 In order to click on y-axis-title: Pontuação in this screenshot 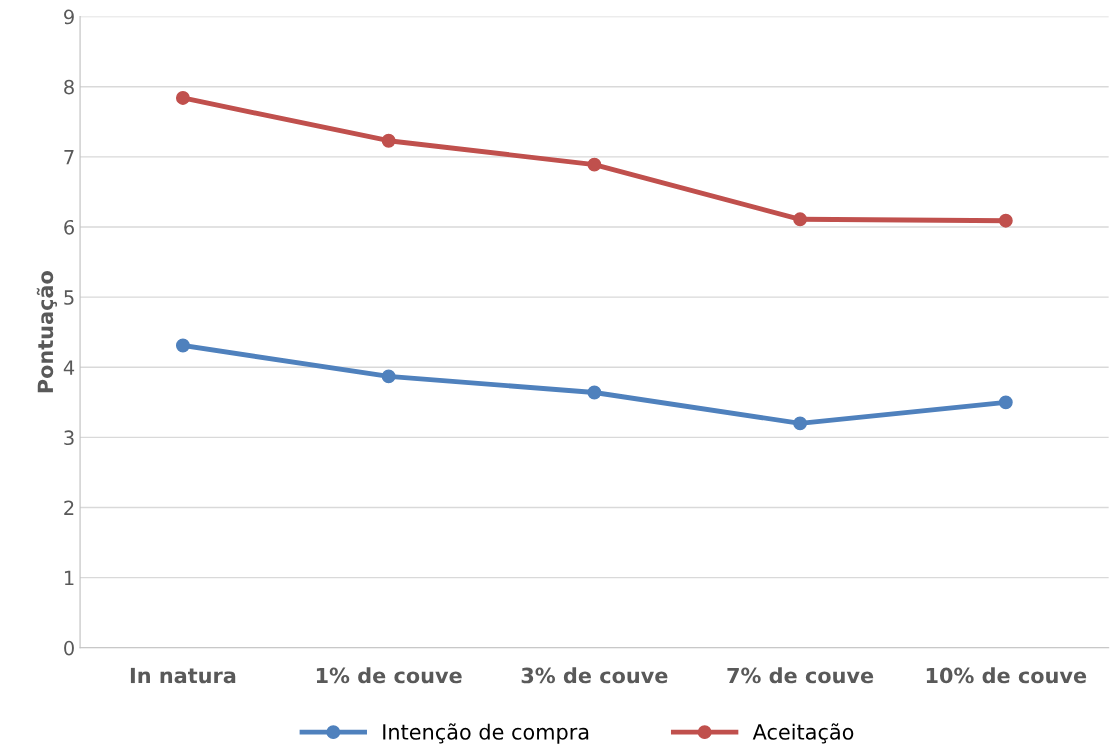, I will do `click(47, 332)`.